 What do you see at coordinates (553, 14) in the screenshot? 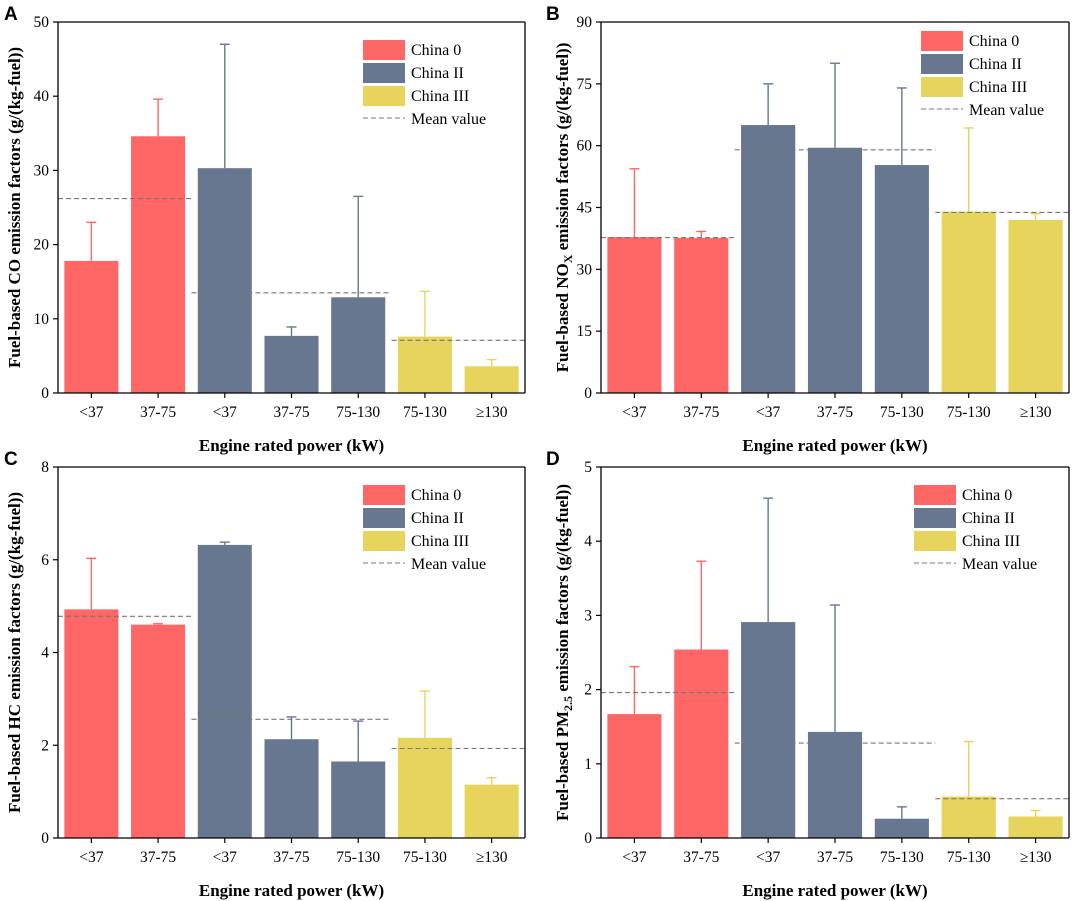
I see `panel-letter: B` at bounding box center [553, 14].